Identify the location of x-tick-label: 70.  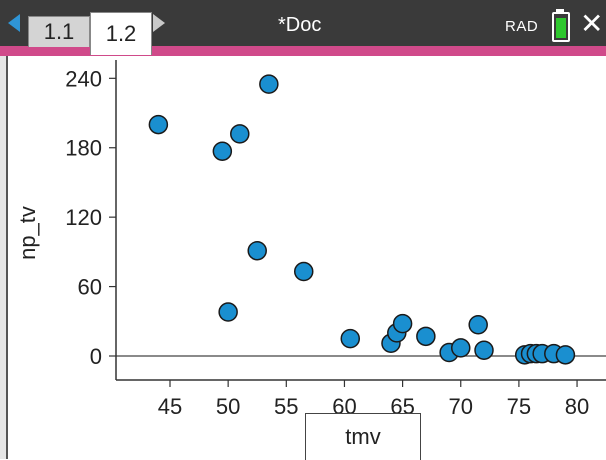
(461, 406).